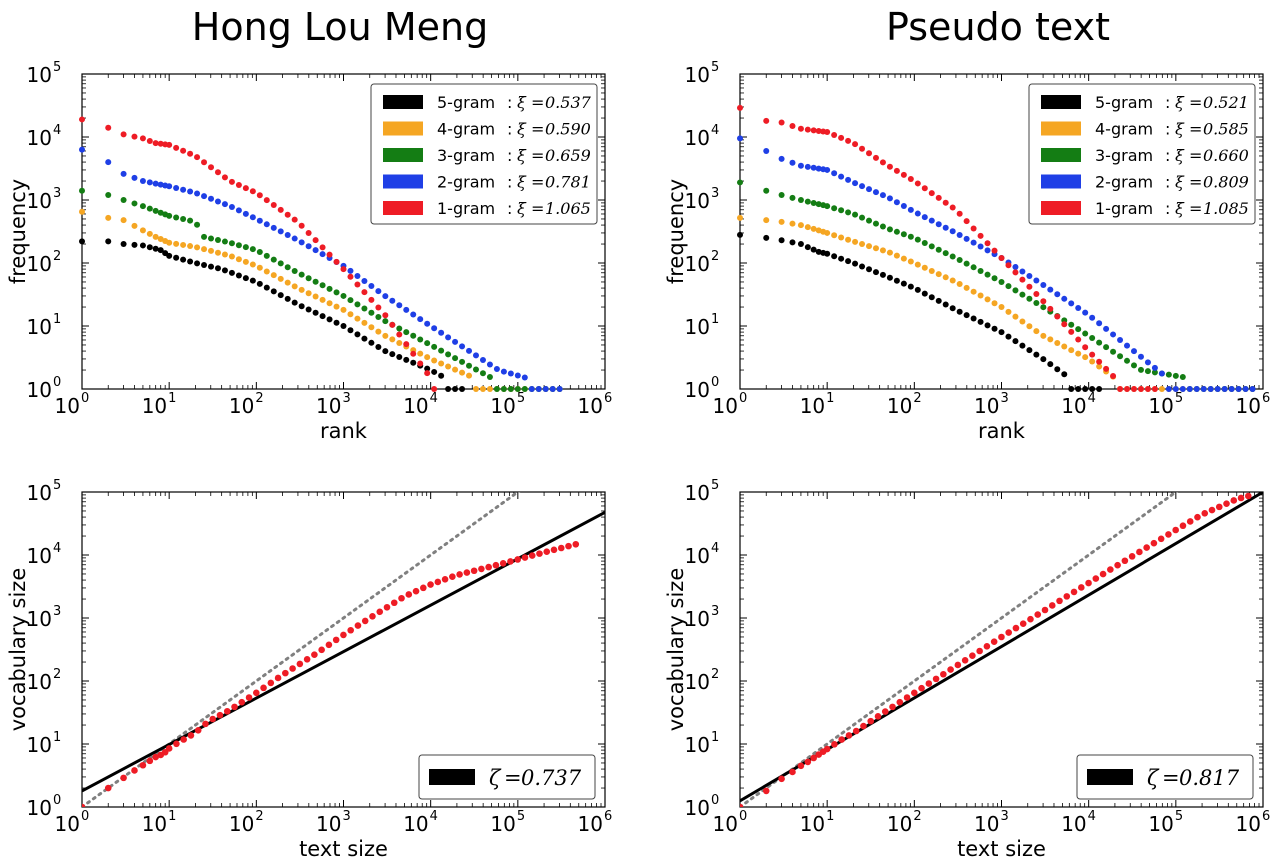  What do you see at coordinates (568, 155) in the screenshot?
I see `legend-value: 0.659` at bounding box center [568, 155].